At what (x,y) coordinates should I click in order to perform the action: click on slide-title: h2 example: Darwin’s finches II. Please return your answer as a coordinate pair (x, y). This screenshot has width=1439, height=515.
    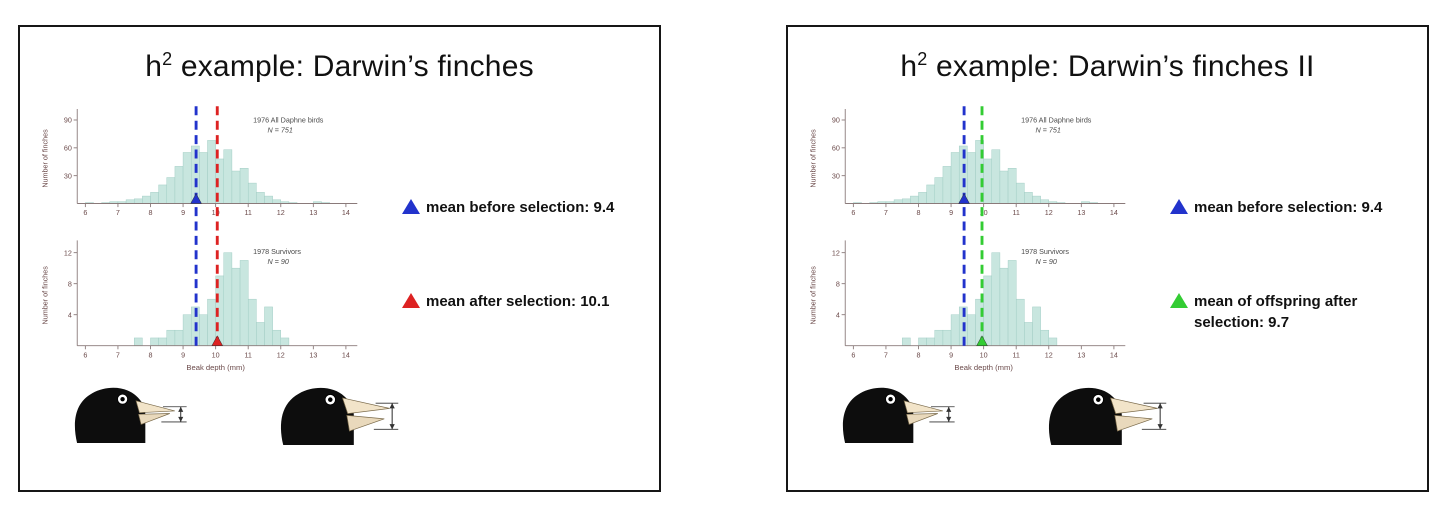
    Looking at the image, I should click on (1107, 66).